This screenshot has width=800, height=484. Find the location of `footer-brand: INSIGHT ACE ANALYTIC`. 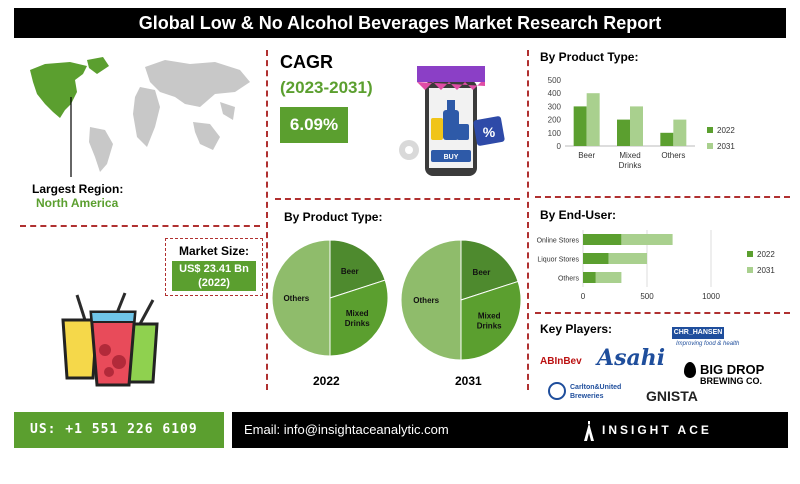

footer-brand: INSIGHT ACE ANALYTIC is located at coordinates (657, 448).